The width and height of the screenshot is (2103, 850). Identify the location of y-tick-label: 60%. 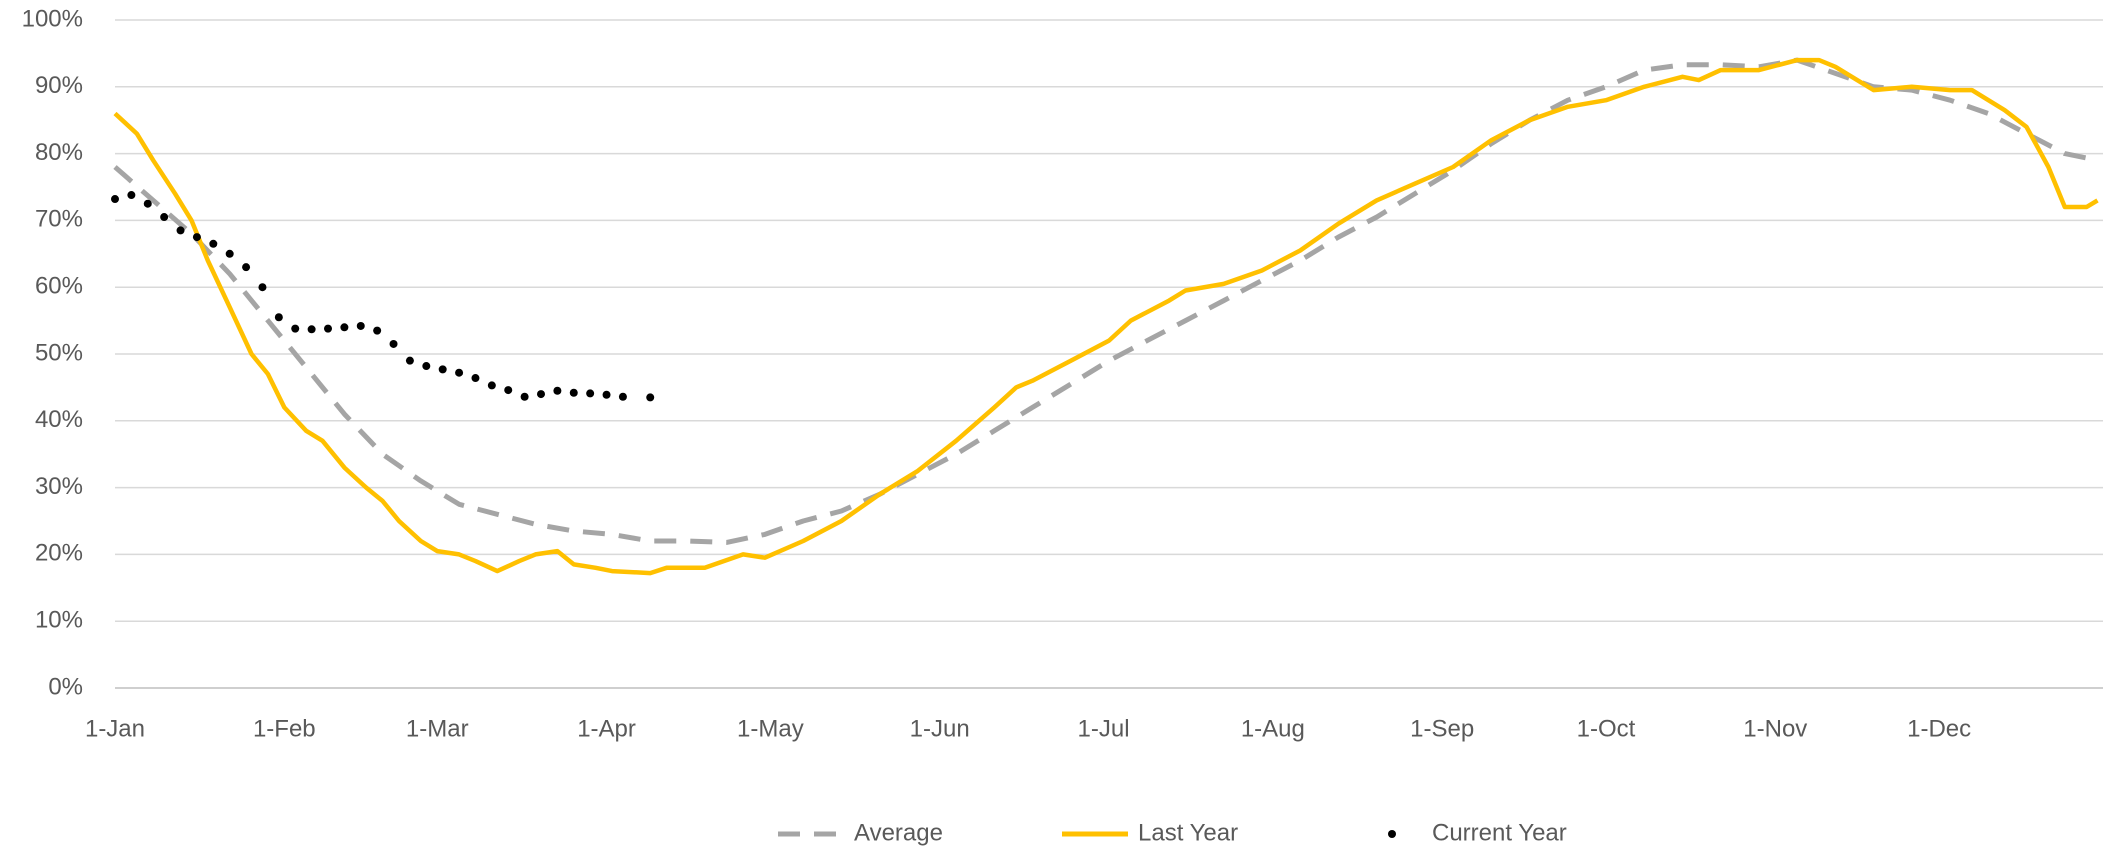
(59, 286).